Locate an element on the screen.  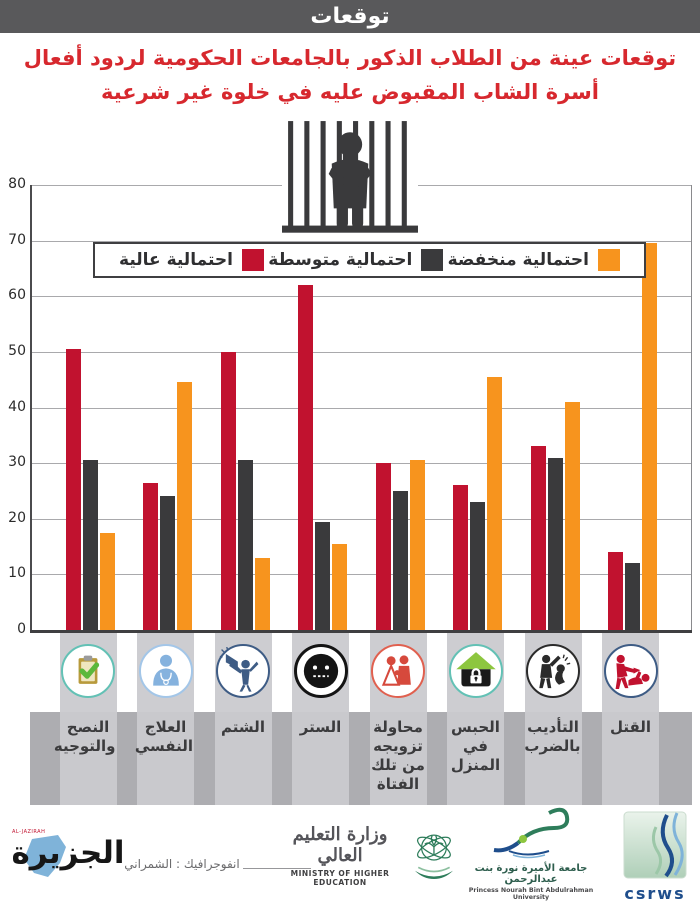
locked-house-icon is located at coordinates (475, 671).